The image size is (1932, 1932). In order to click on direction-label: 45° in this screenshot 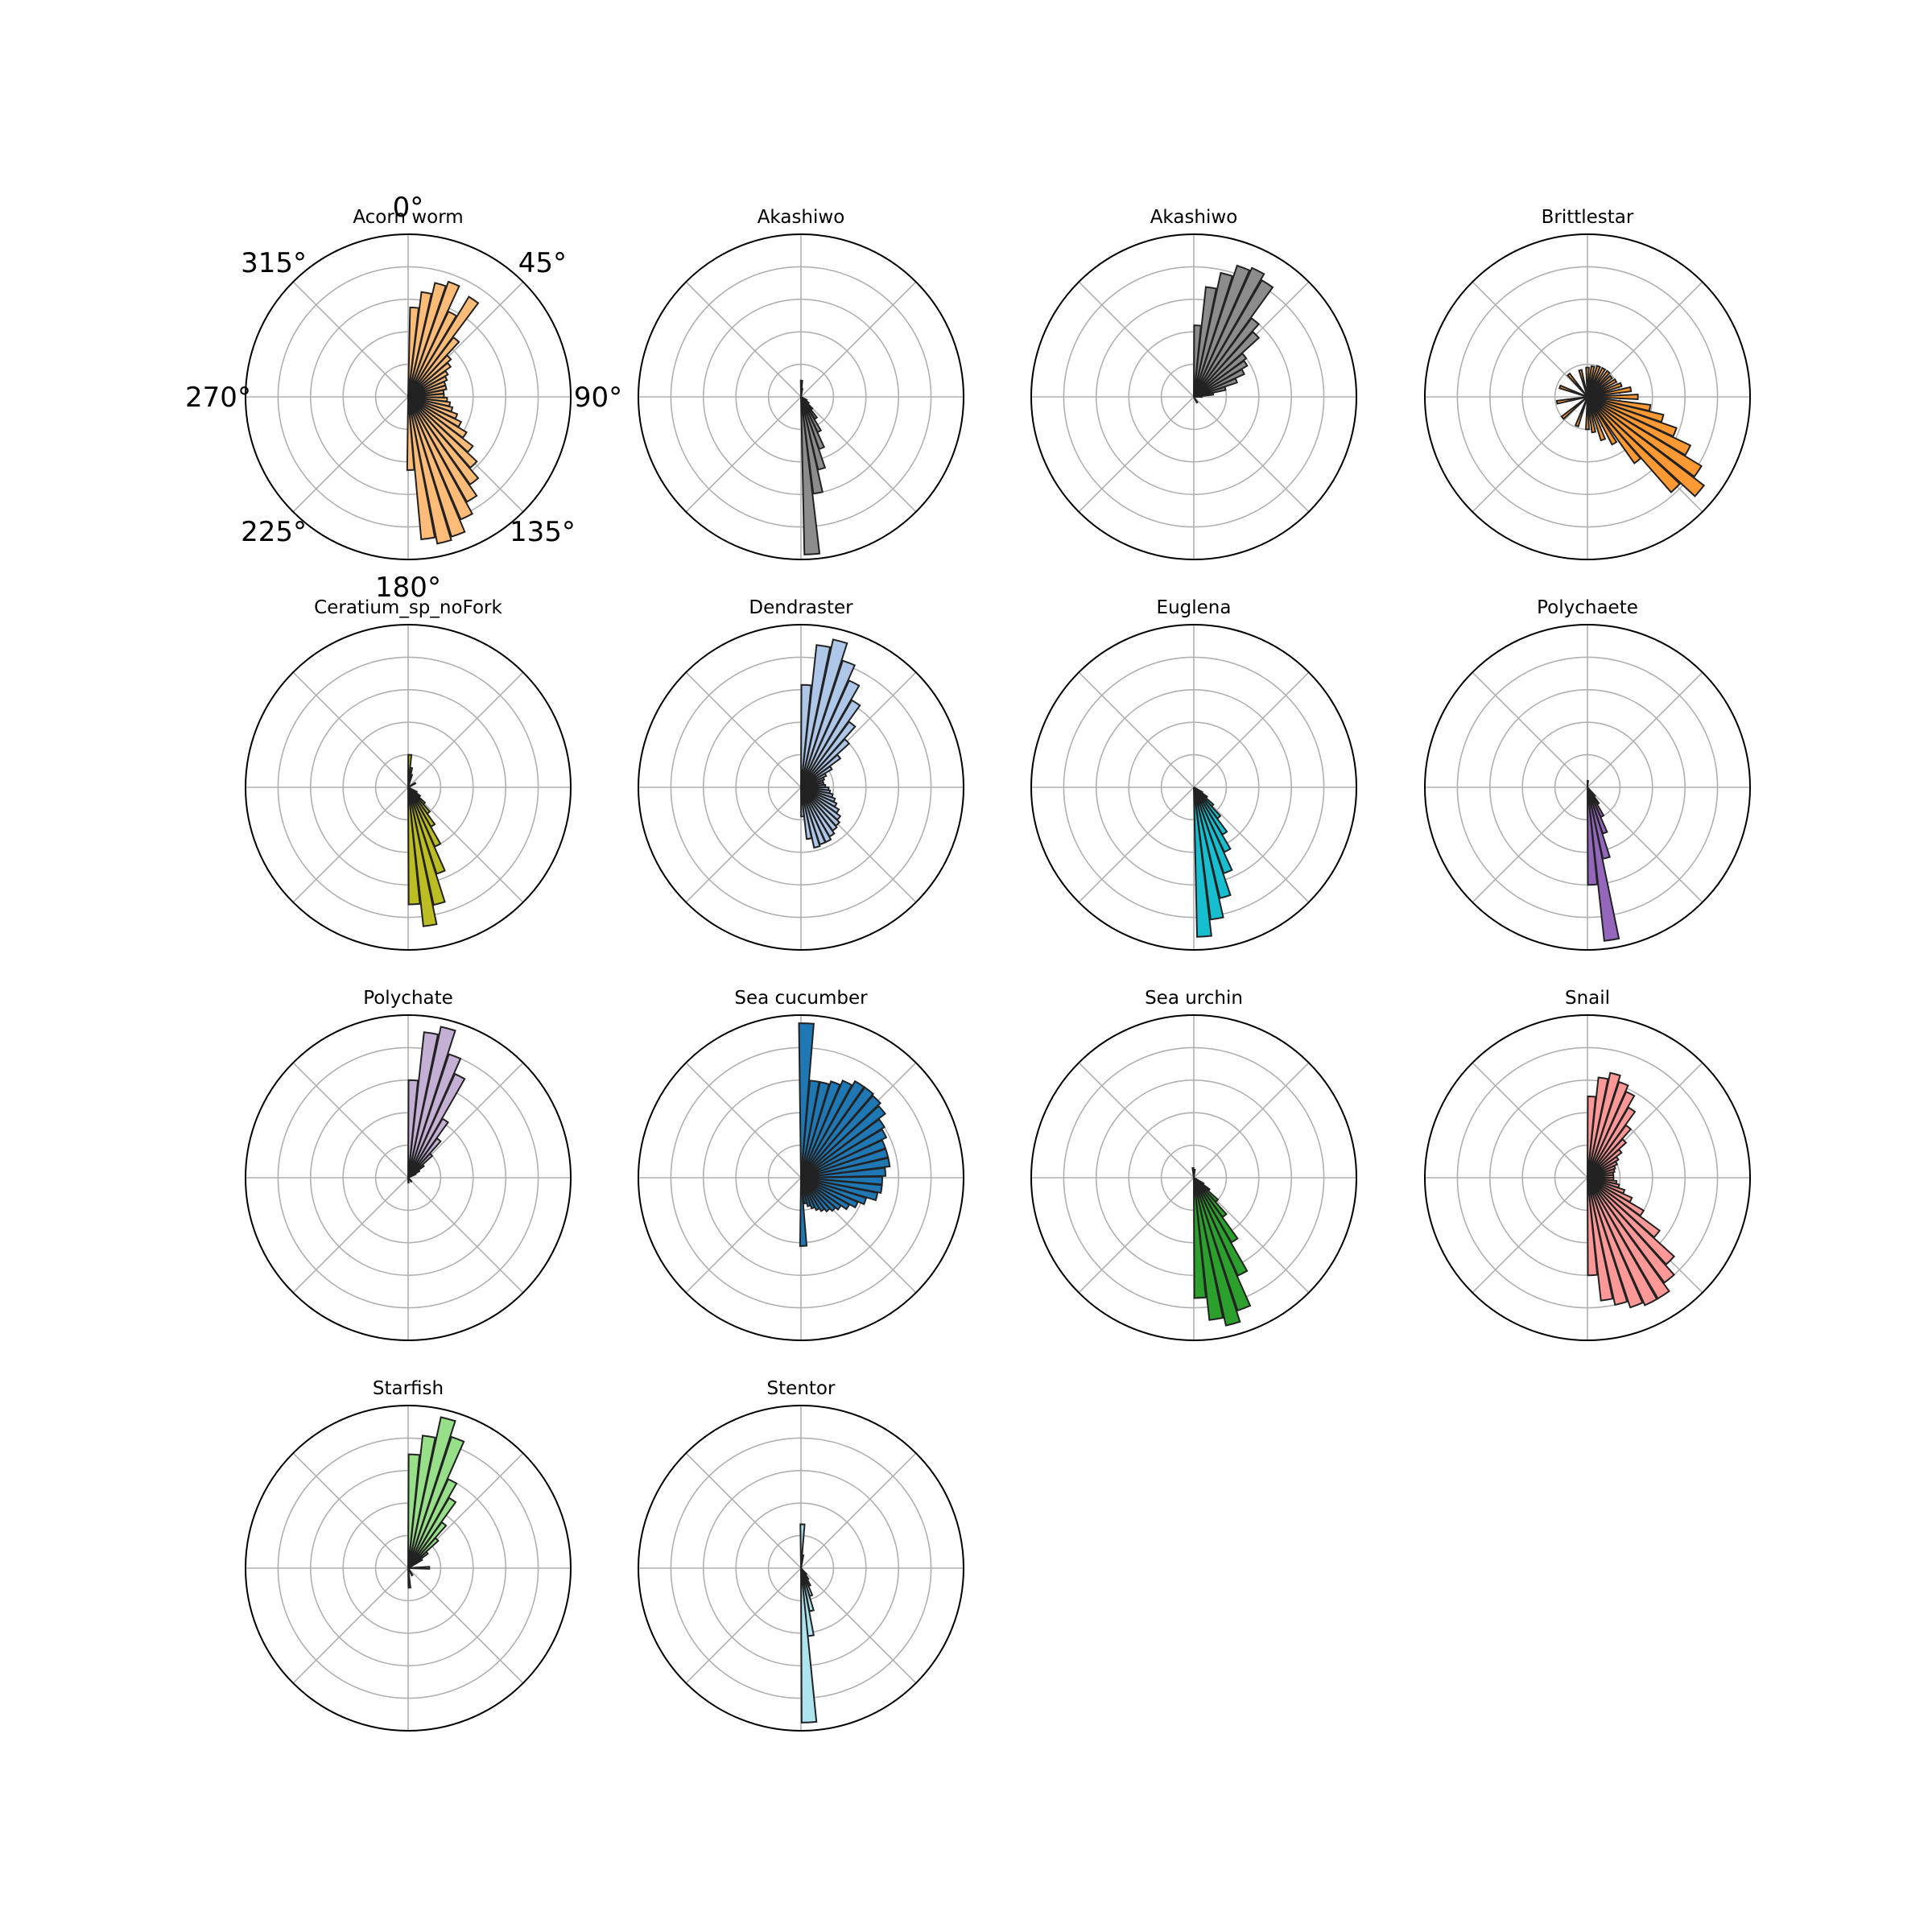, I will do `click(542, 263)`.